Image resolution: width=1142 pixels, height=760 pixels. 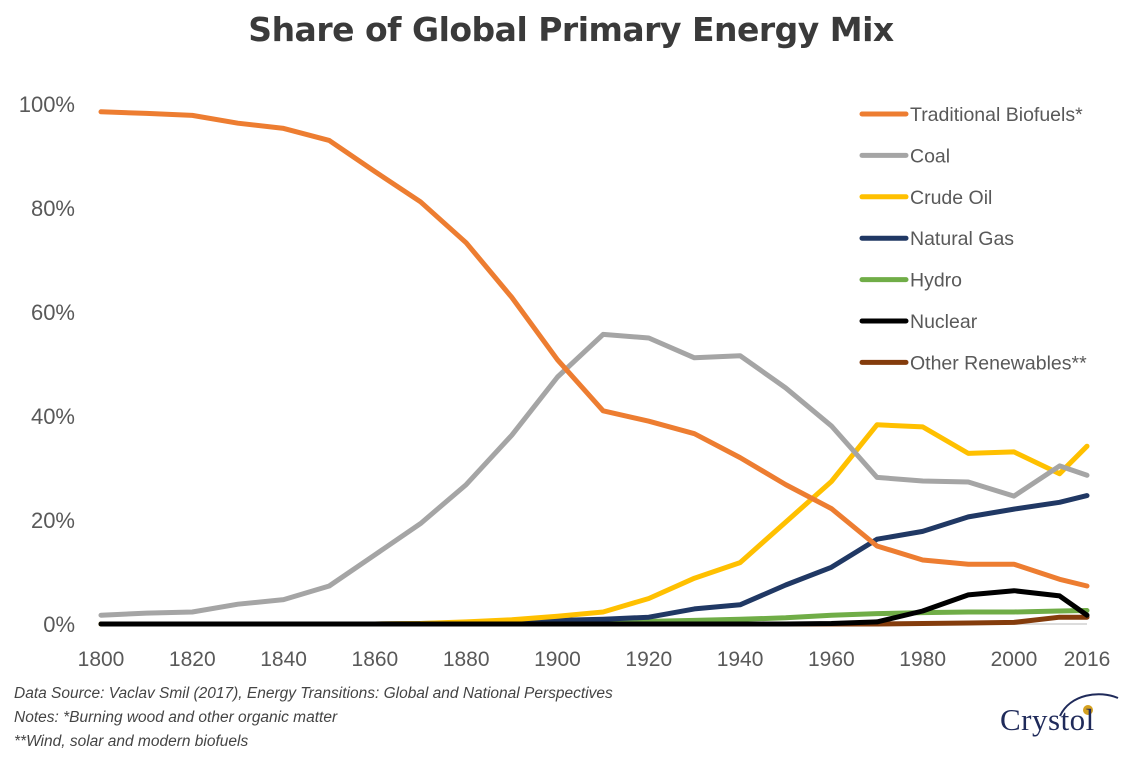 What do you see at coordinates (192, 659) in the screenshot?
I see `x-tick-label: 1820` at bounding box center [192, 659].